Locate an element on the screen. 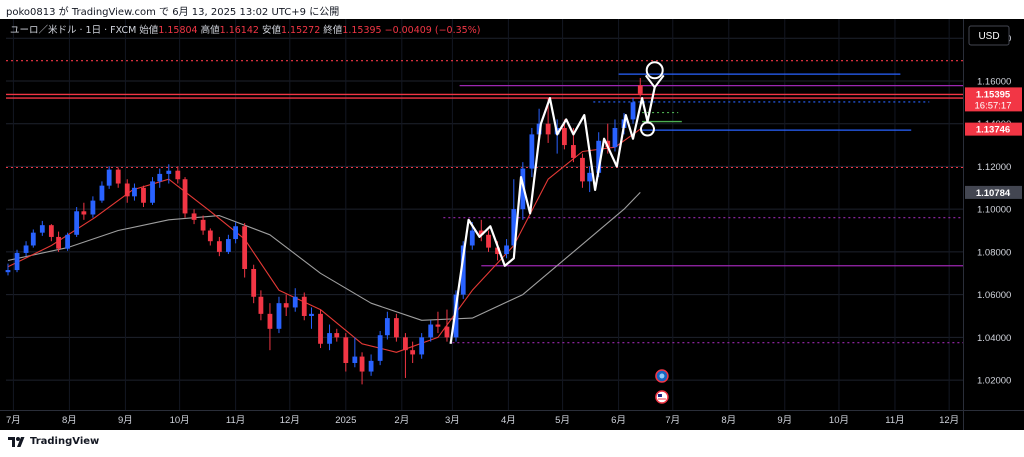  legend-high-label: 高値 is located at coordinates (211, 30).